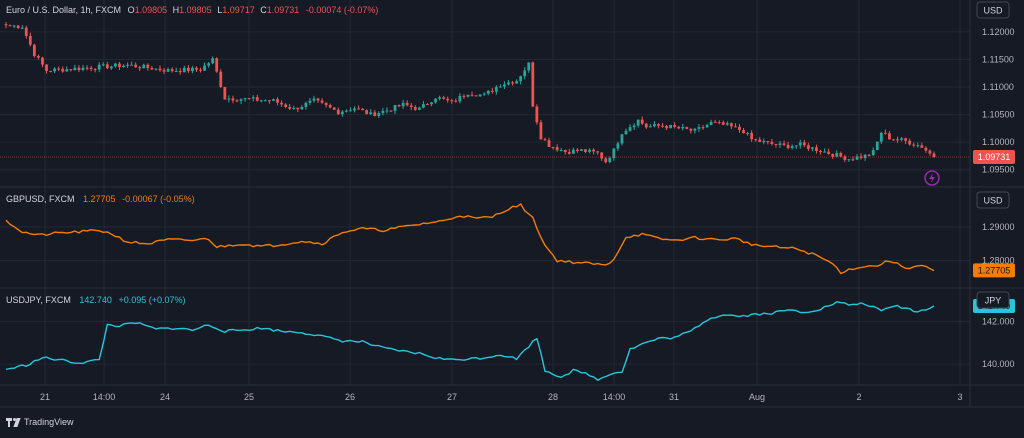 The width and height of the screenshot is (1024, 438). I want to click on y-tick-label: 1.11000, so click(998, 87).